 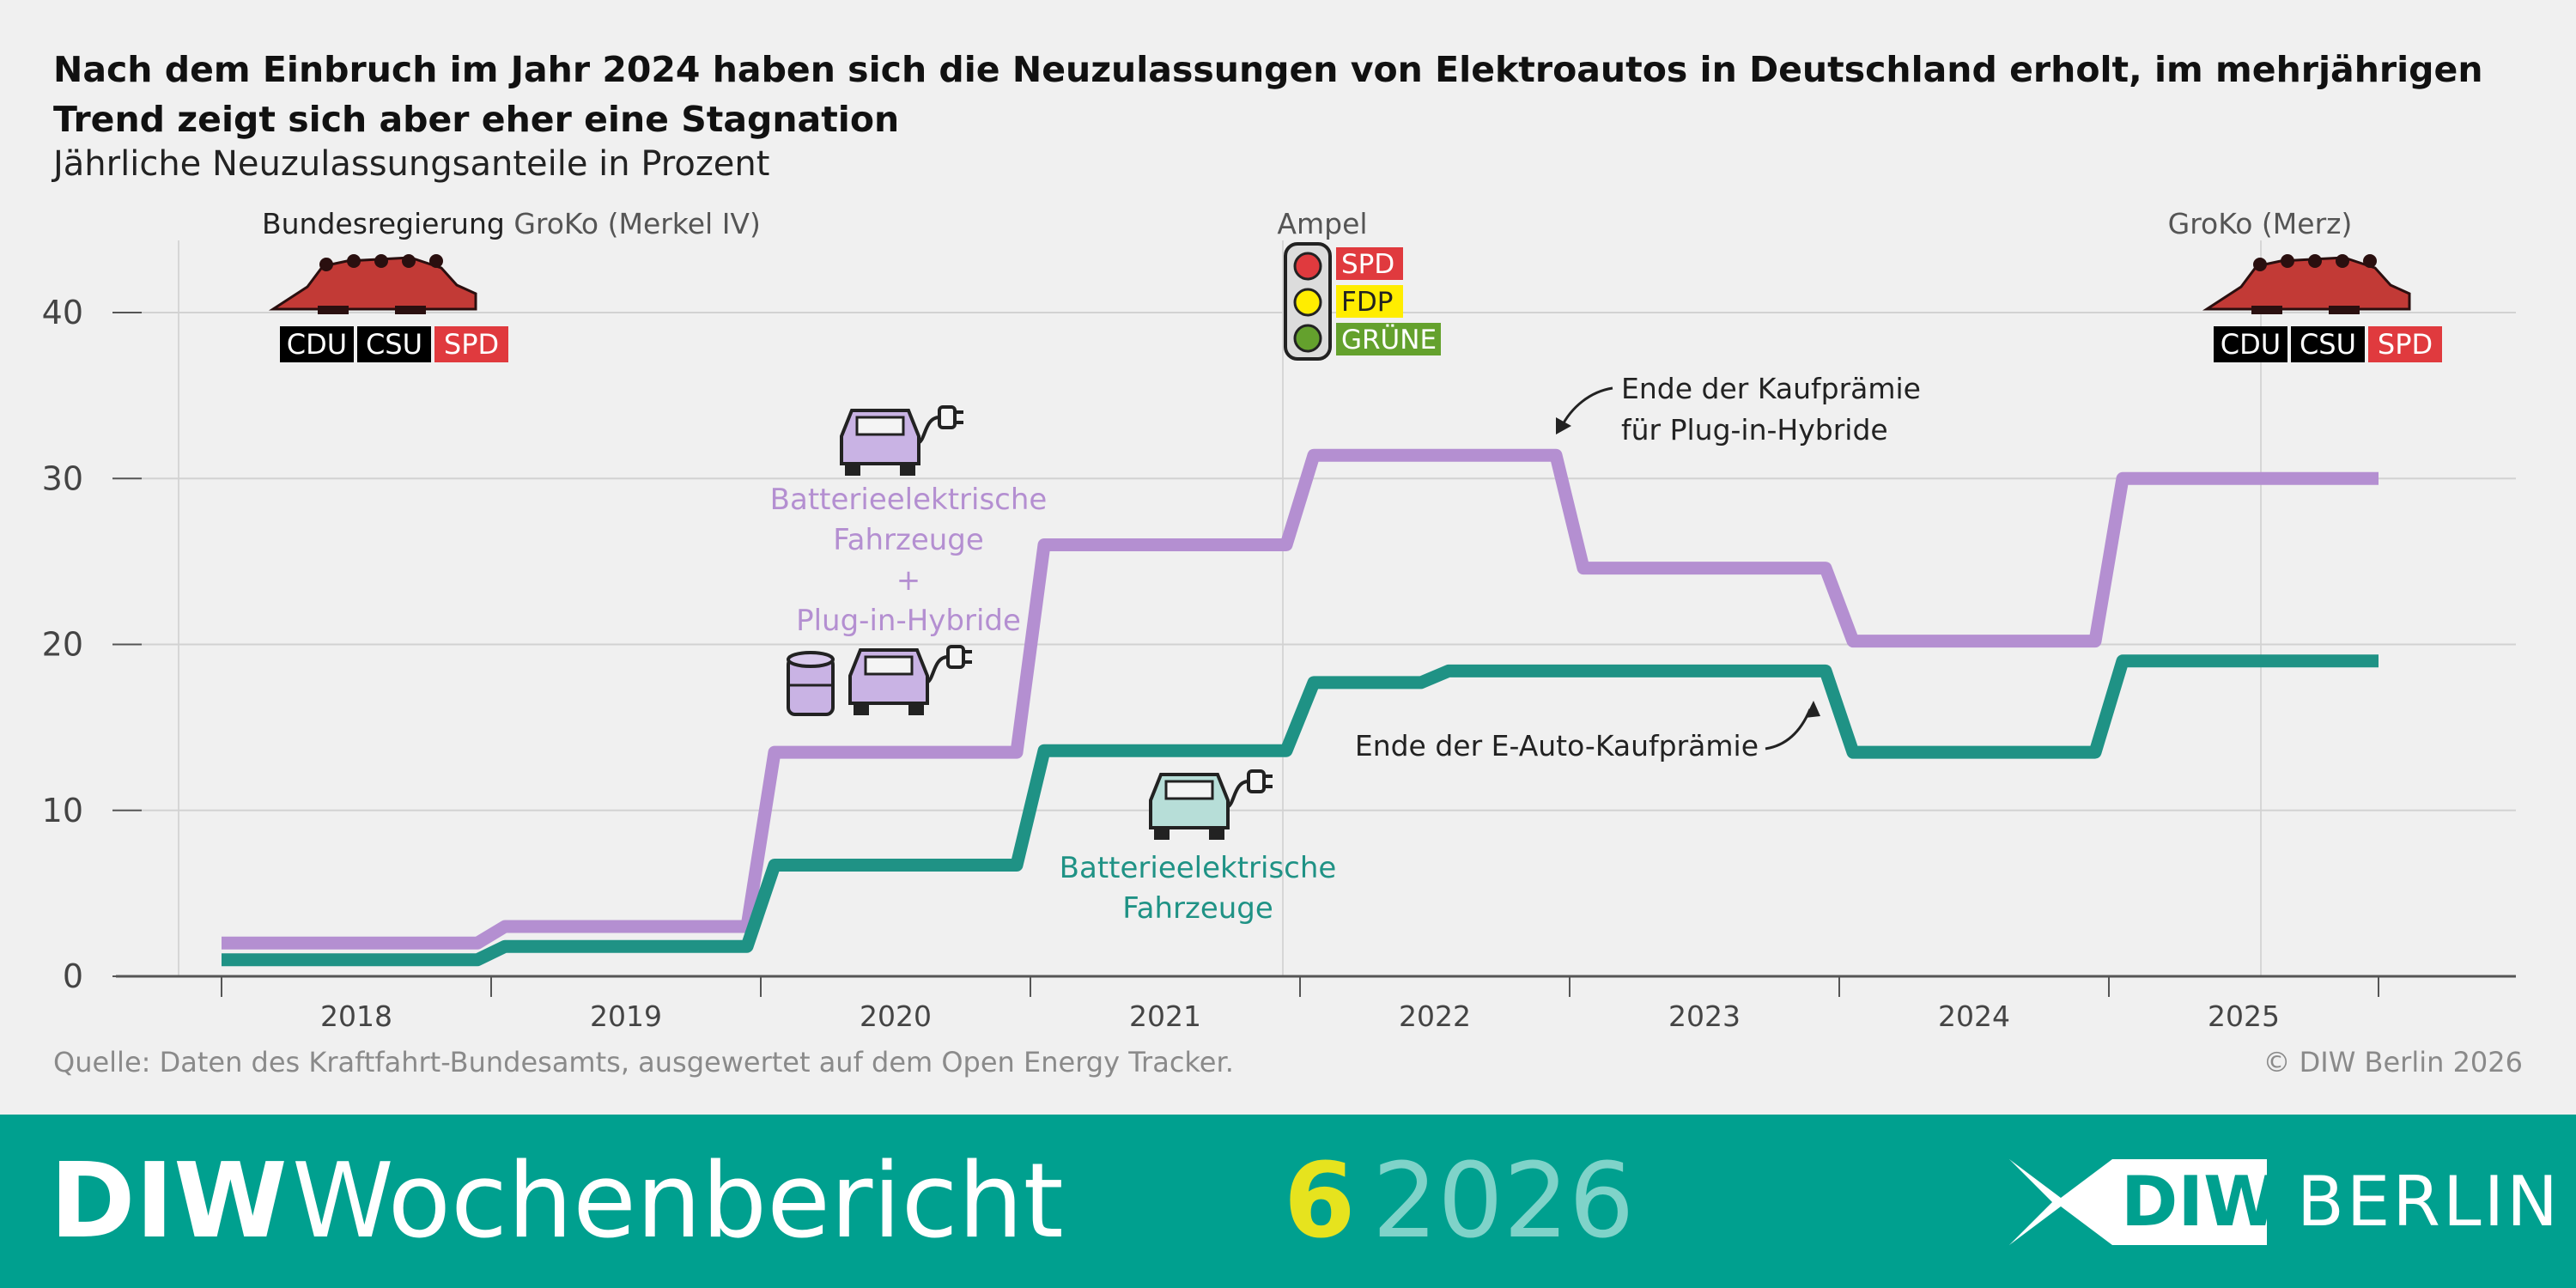 I want to click on x-tick-label: 2020, so click(x=896, y=1016).